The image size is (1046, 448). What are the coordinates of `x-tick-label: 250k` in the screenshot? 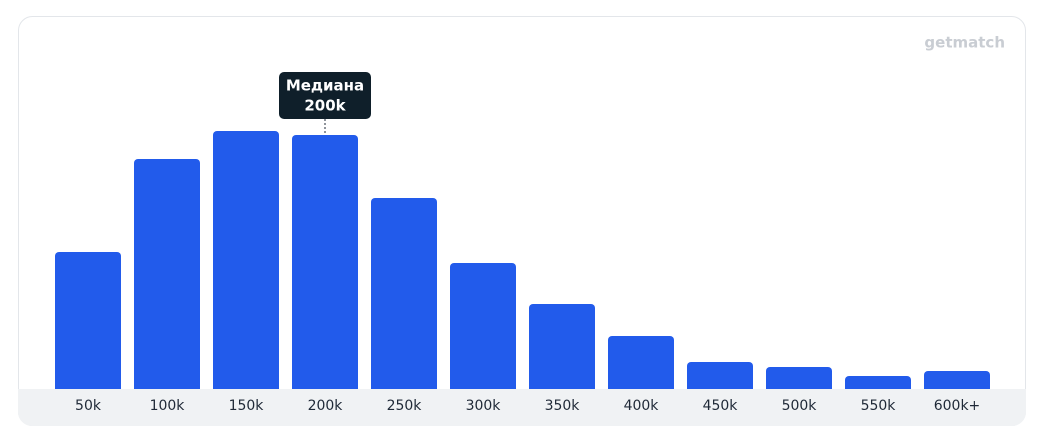 It's located at (405, 406).